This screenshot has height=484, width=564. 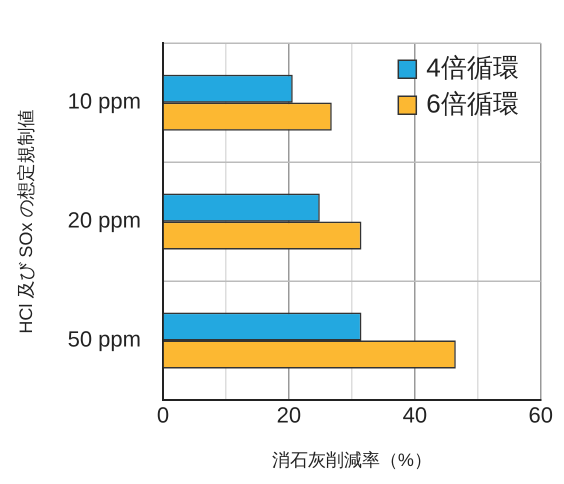 What do you see at coordinates (104, 220) in the screenshot?
I see `y-tick-label: 20 ppm` at bounding box center [104, 220].